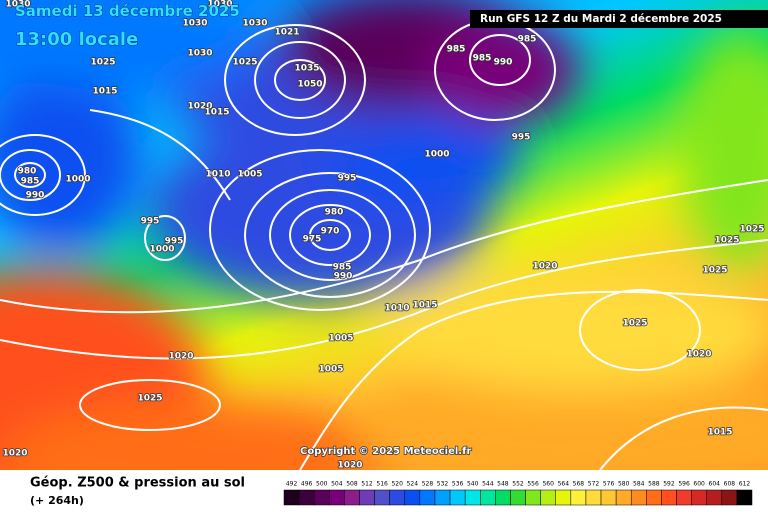 This screenshot has height=512, width=768. I want to click on legend-label: 584, so click(639, 484).